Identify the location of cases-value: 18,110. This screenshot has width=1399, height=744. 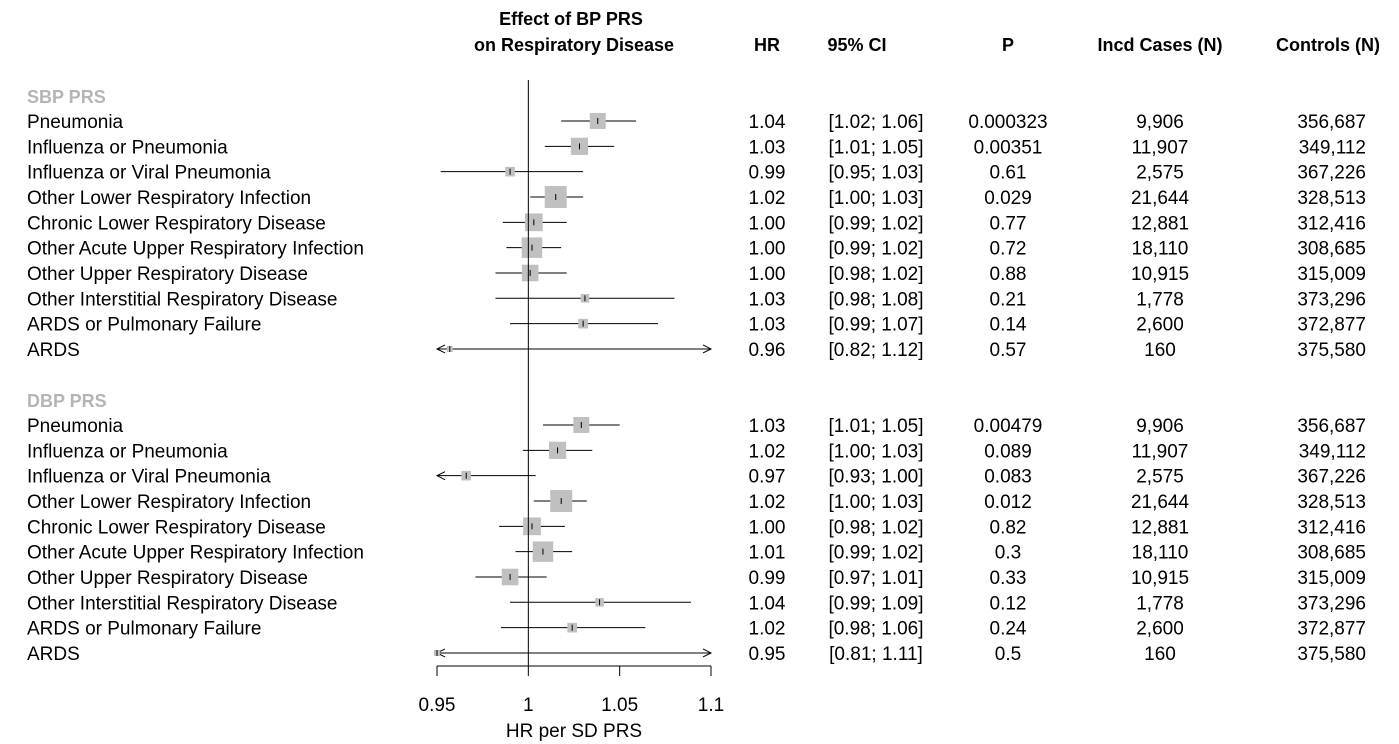
(1160, 249).